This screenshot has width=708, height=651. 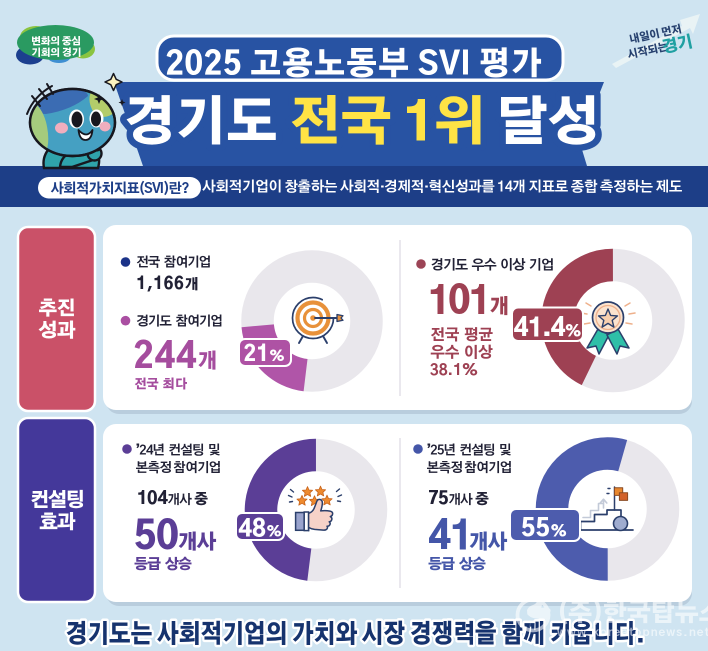 What do you see at coordinates (57, 522) in the screenshot?
I see `svg-text: 효과` at bounding box center [57, 522].